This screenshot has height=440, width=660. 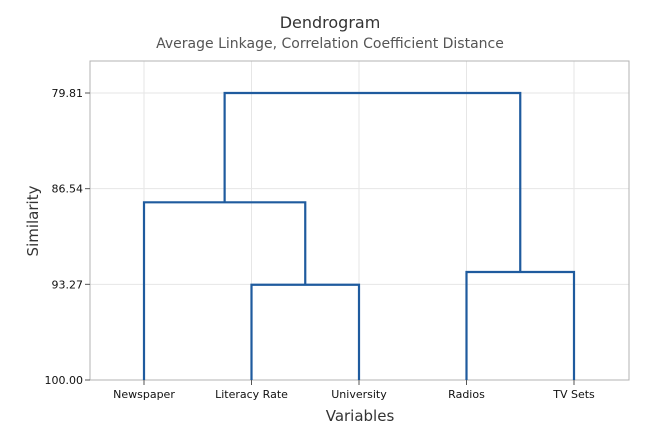 What do you see at coordinates (251, 394) in the screenshot?
I see `leaf-label: Literacy Rate` at bounding box center [251, 394].